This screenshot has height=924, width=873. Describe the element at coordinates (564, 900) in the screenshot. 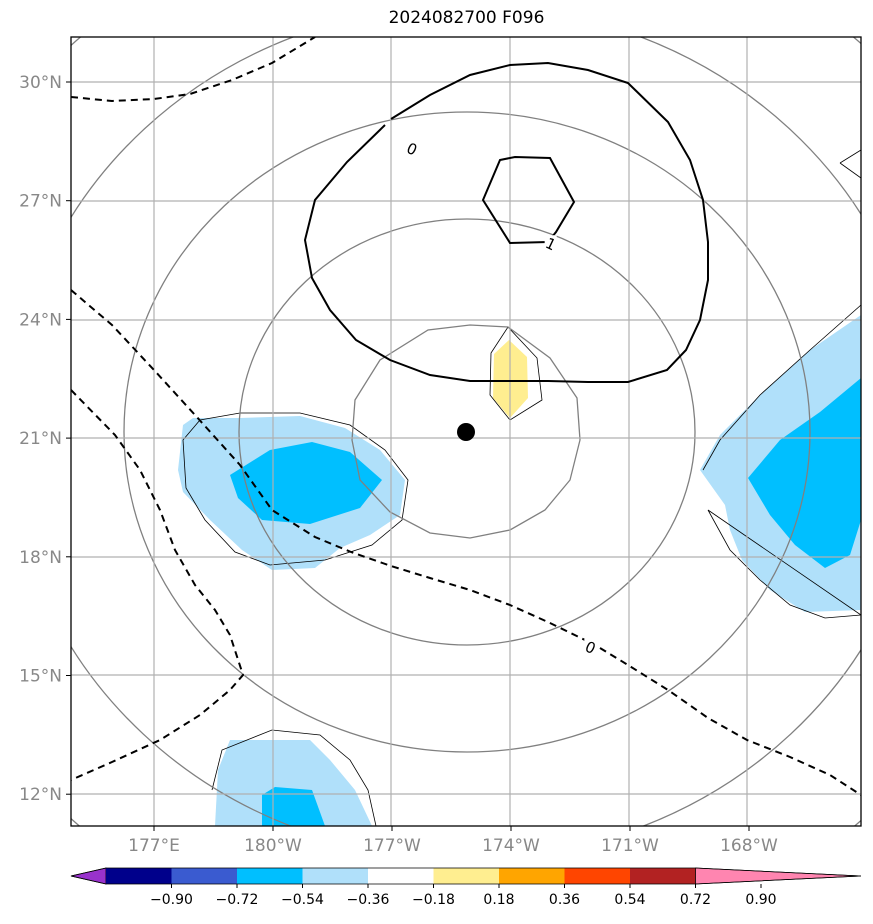

I see `colorbar-label: 0.36` at that location.